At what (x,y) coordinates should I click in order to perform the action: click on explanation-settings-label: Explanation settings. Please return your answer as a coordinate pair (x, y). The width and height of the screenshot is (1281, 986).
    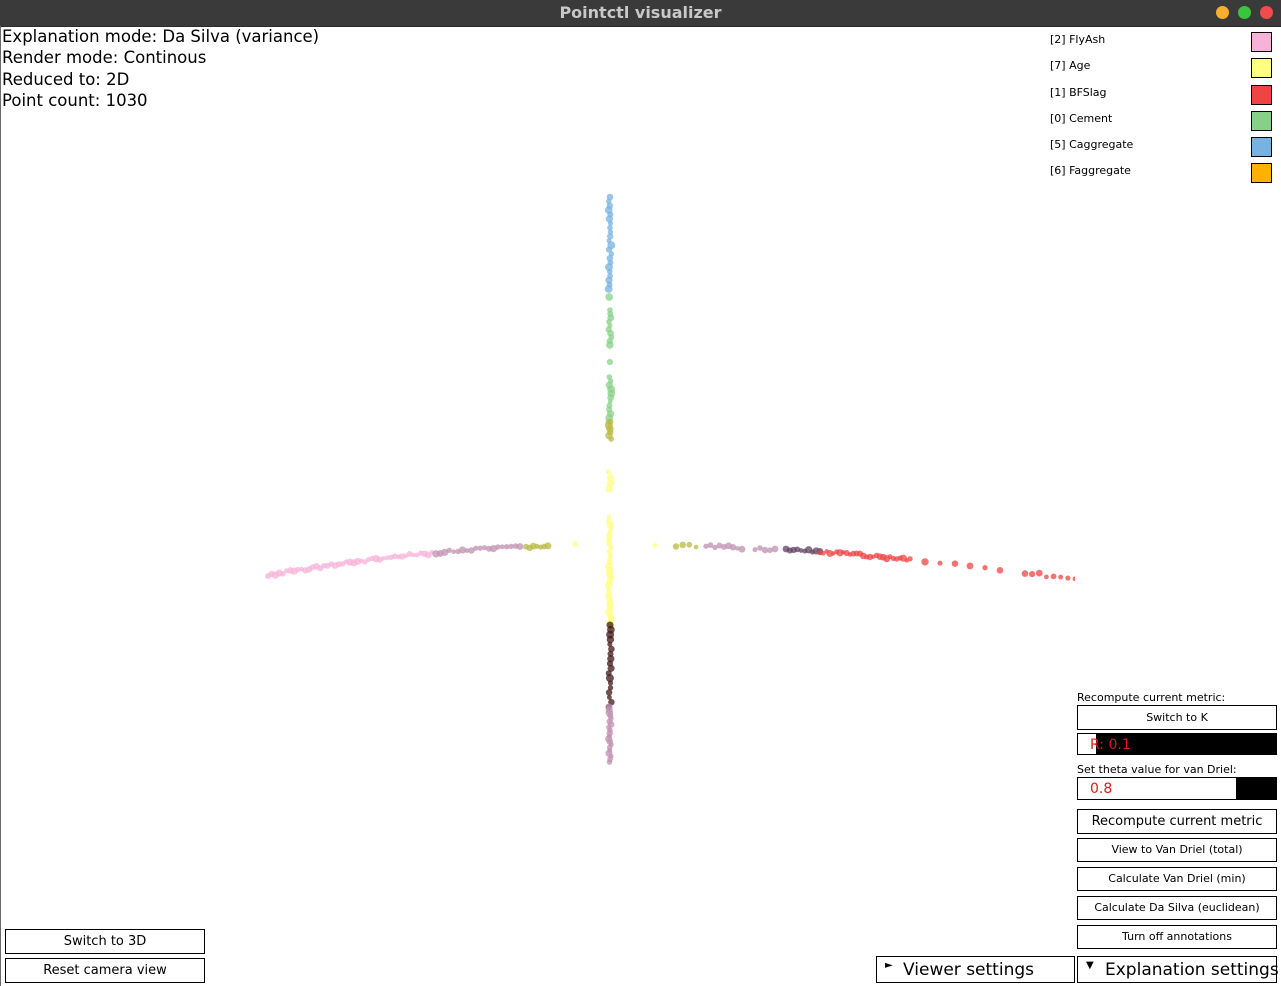
    Looking at the image, I should click on (1192, 970).